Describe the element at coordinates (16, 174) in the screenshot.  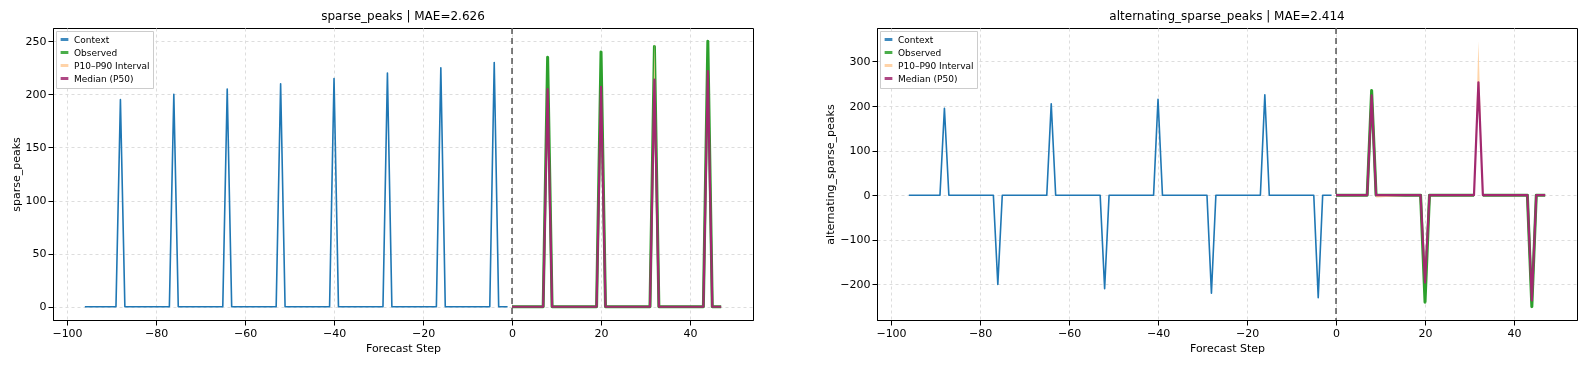
I see `y-axis-title: sparse_peaks` at that location.